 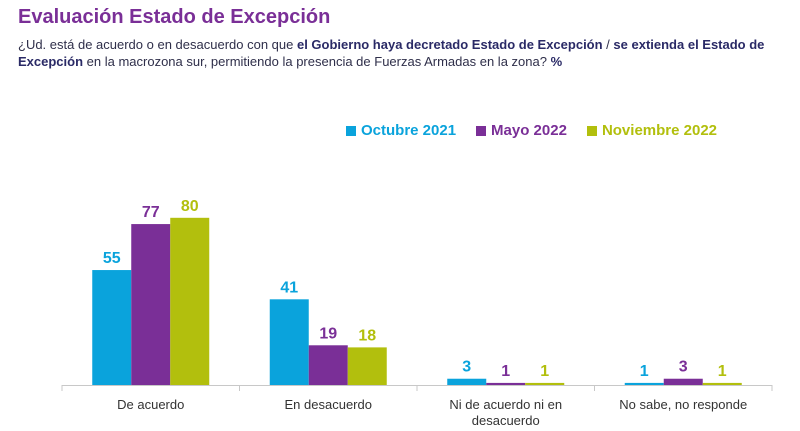 What do you see at coordinates (190, 206) in the screenshot?
I see `data-label: 80` at bounding box center [190, 206].